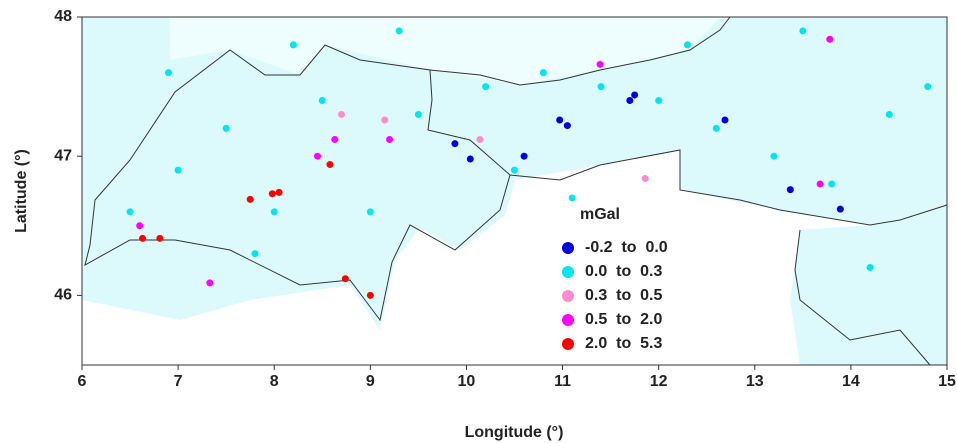  Describe the element at coordinates (63, 16) in the screenshot. I see `y-tick-label: 48` at that location.